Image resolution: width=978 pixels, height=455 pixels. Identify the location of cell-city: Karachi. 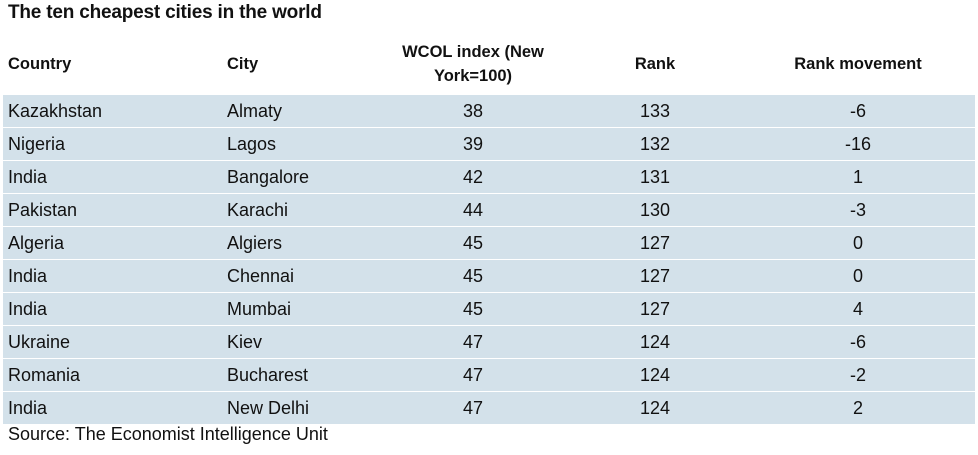
(302, 210).